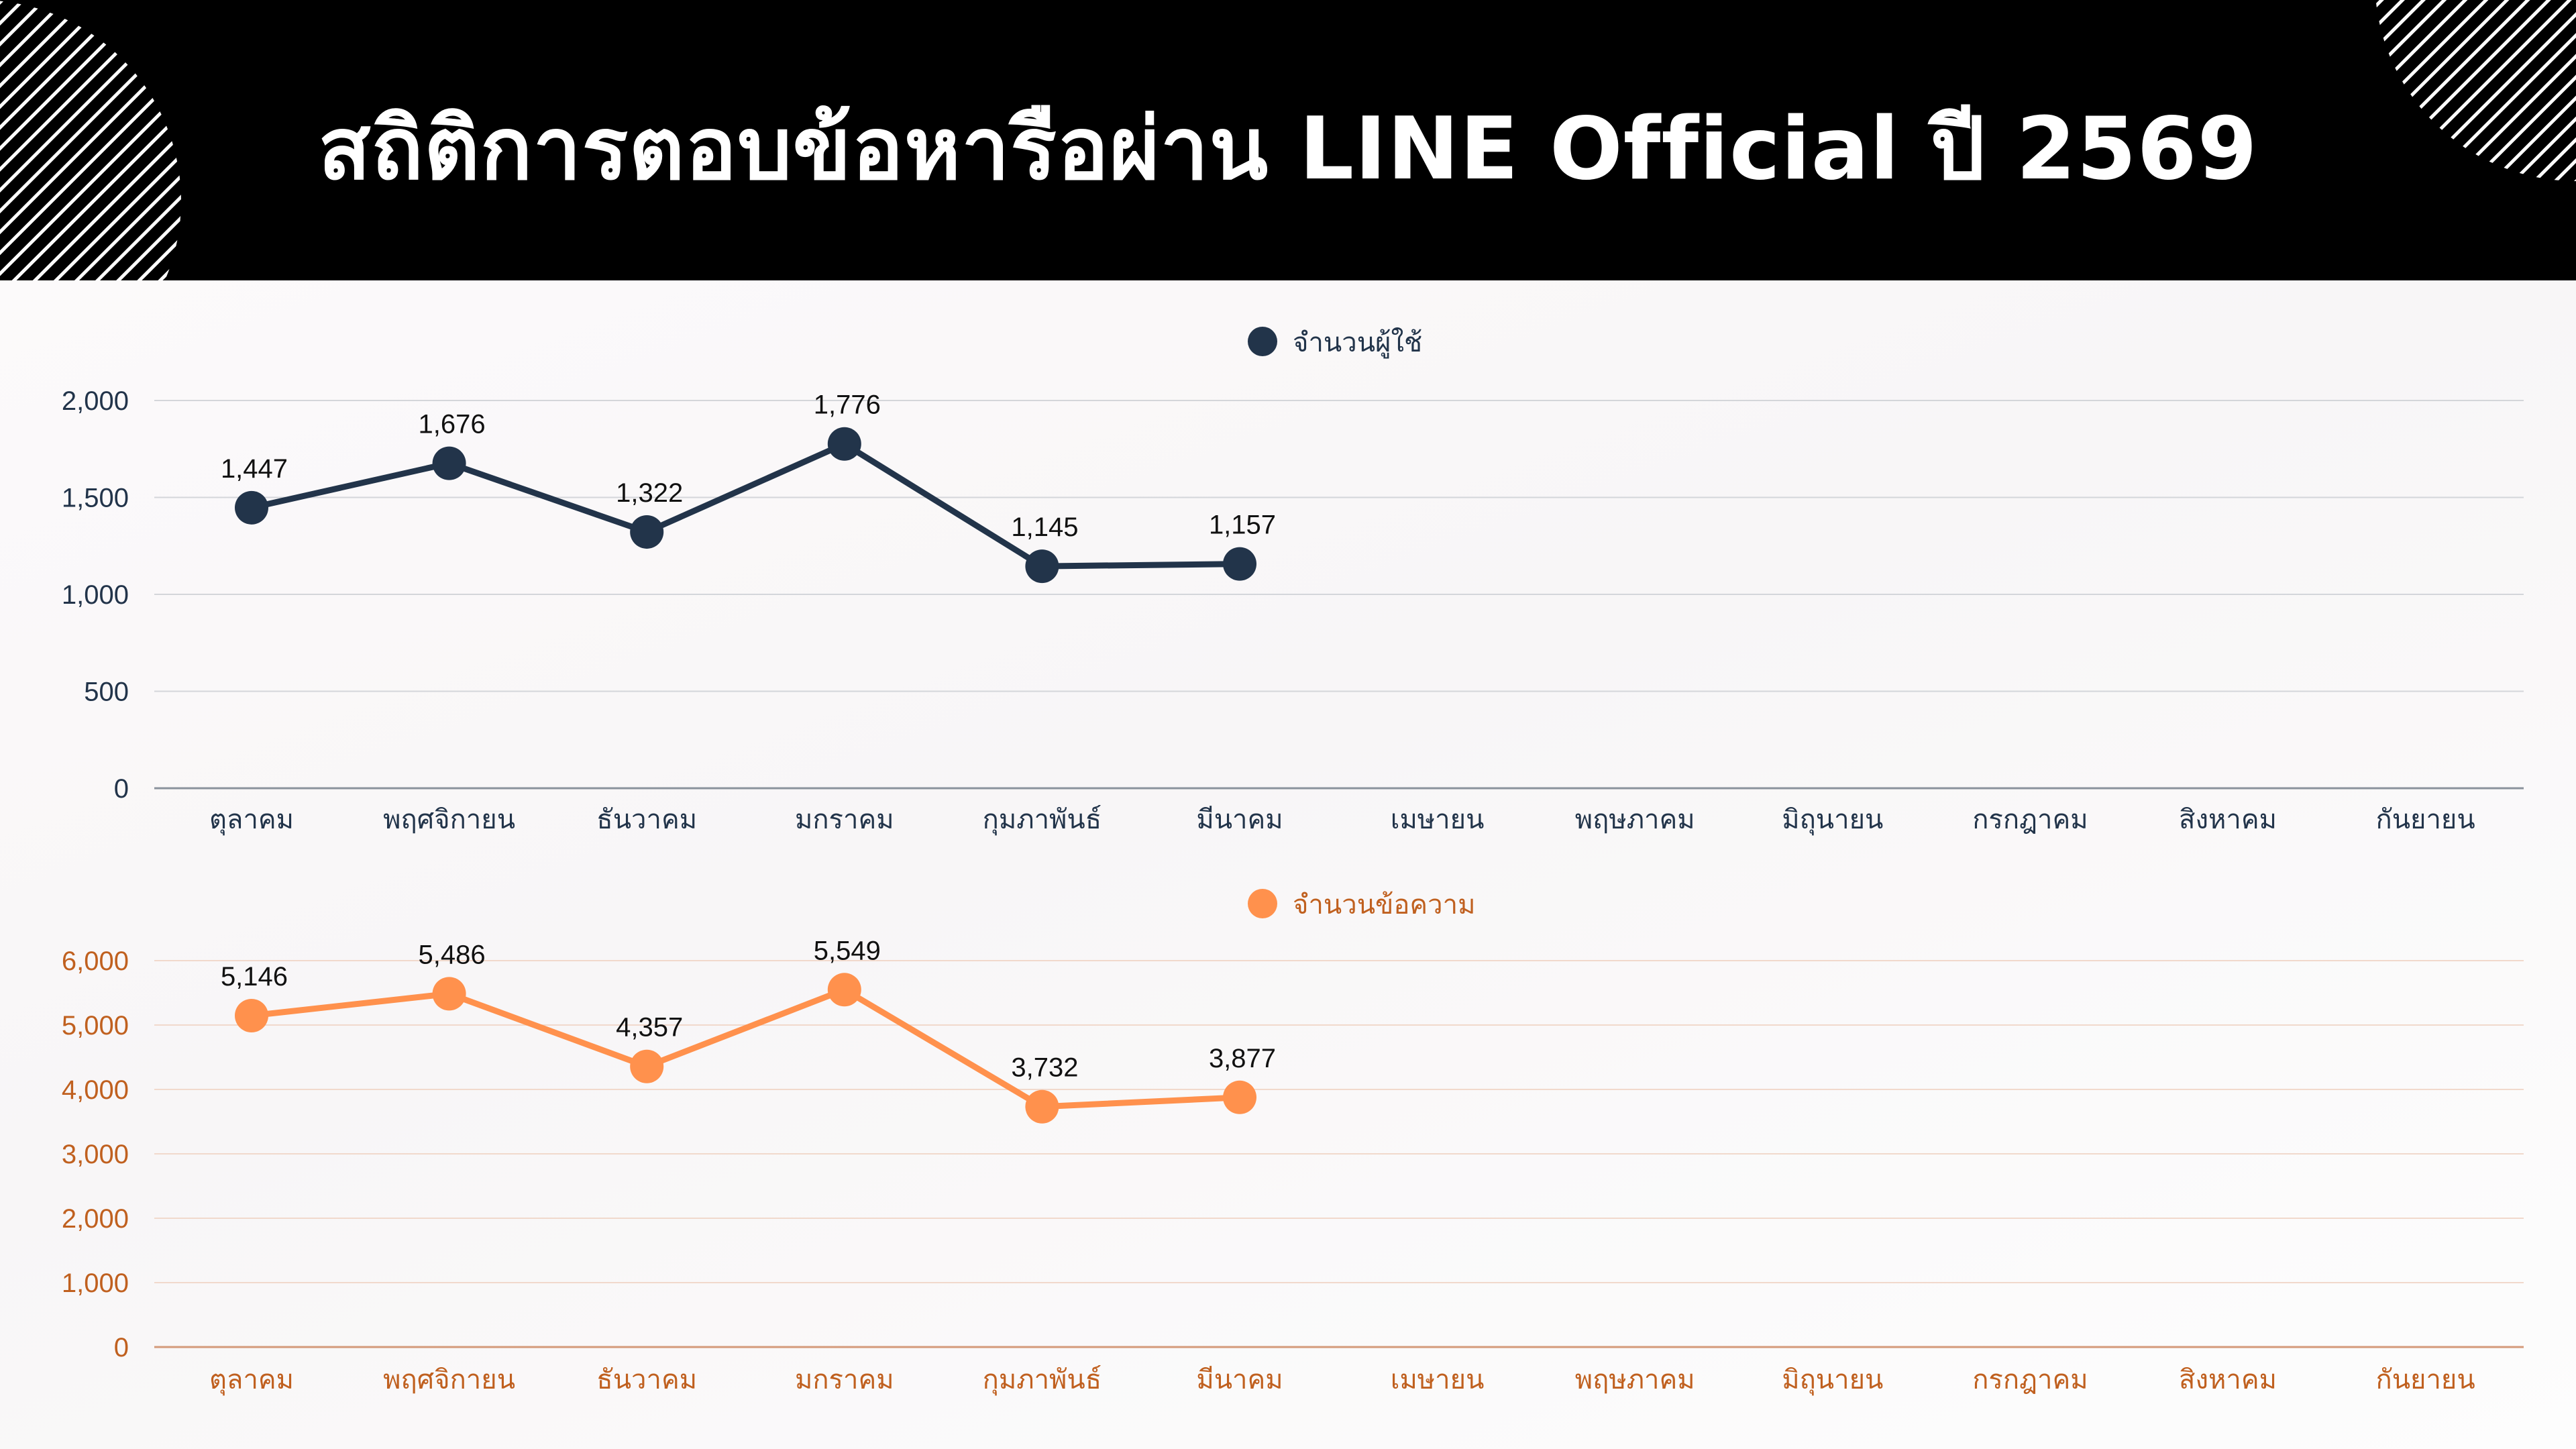 This screenshot has height=1449, width=2576. I want to click on data-label: 5,486, so click(452, 954).